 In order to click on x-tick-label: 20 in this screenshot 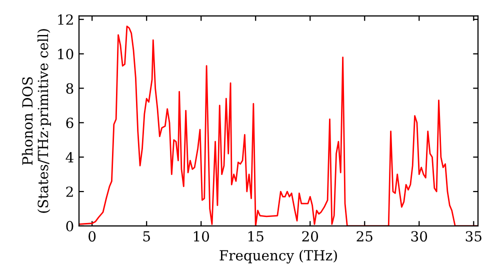, I will do `click(310, 236)`.